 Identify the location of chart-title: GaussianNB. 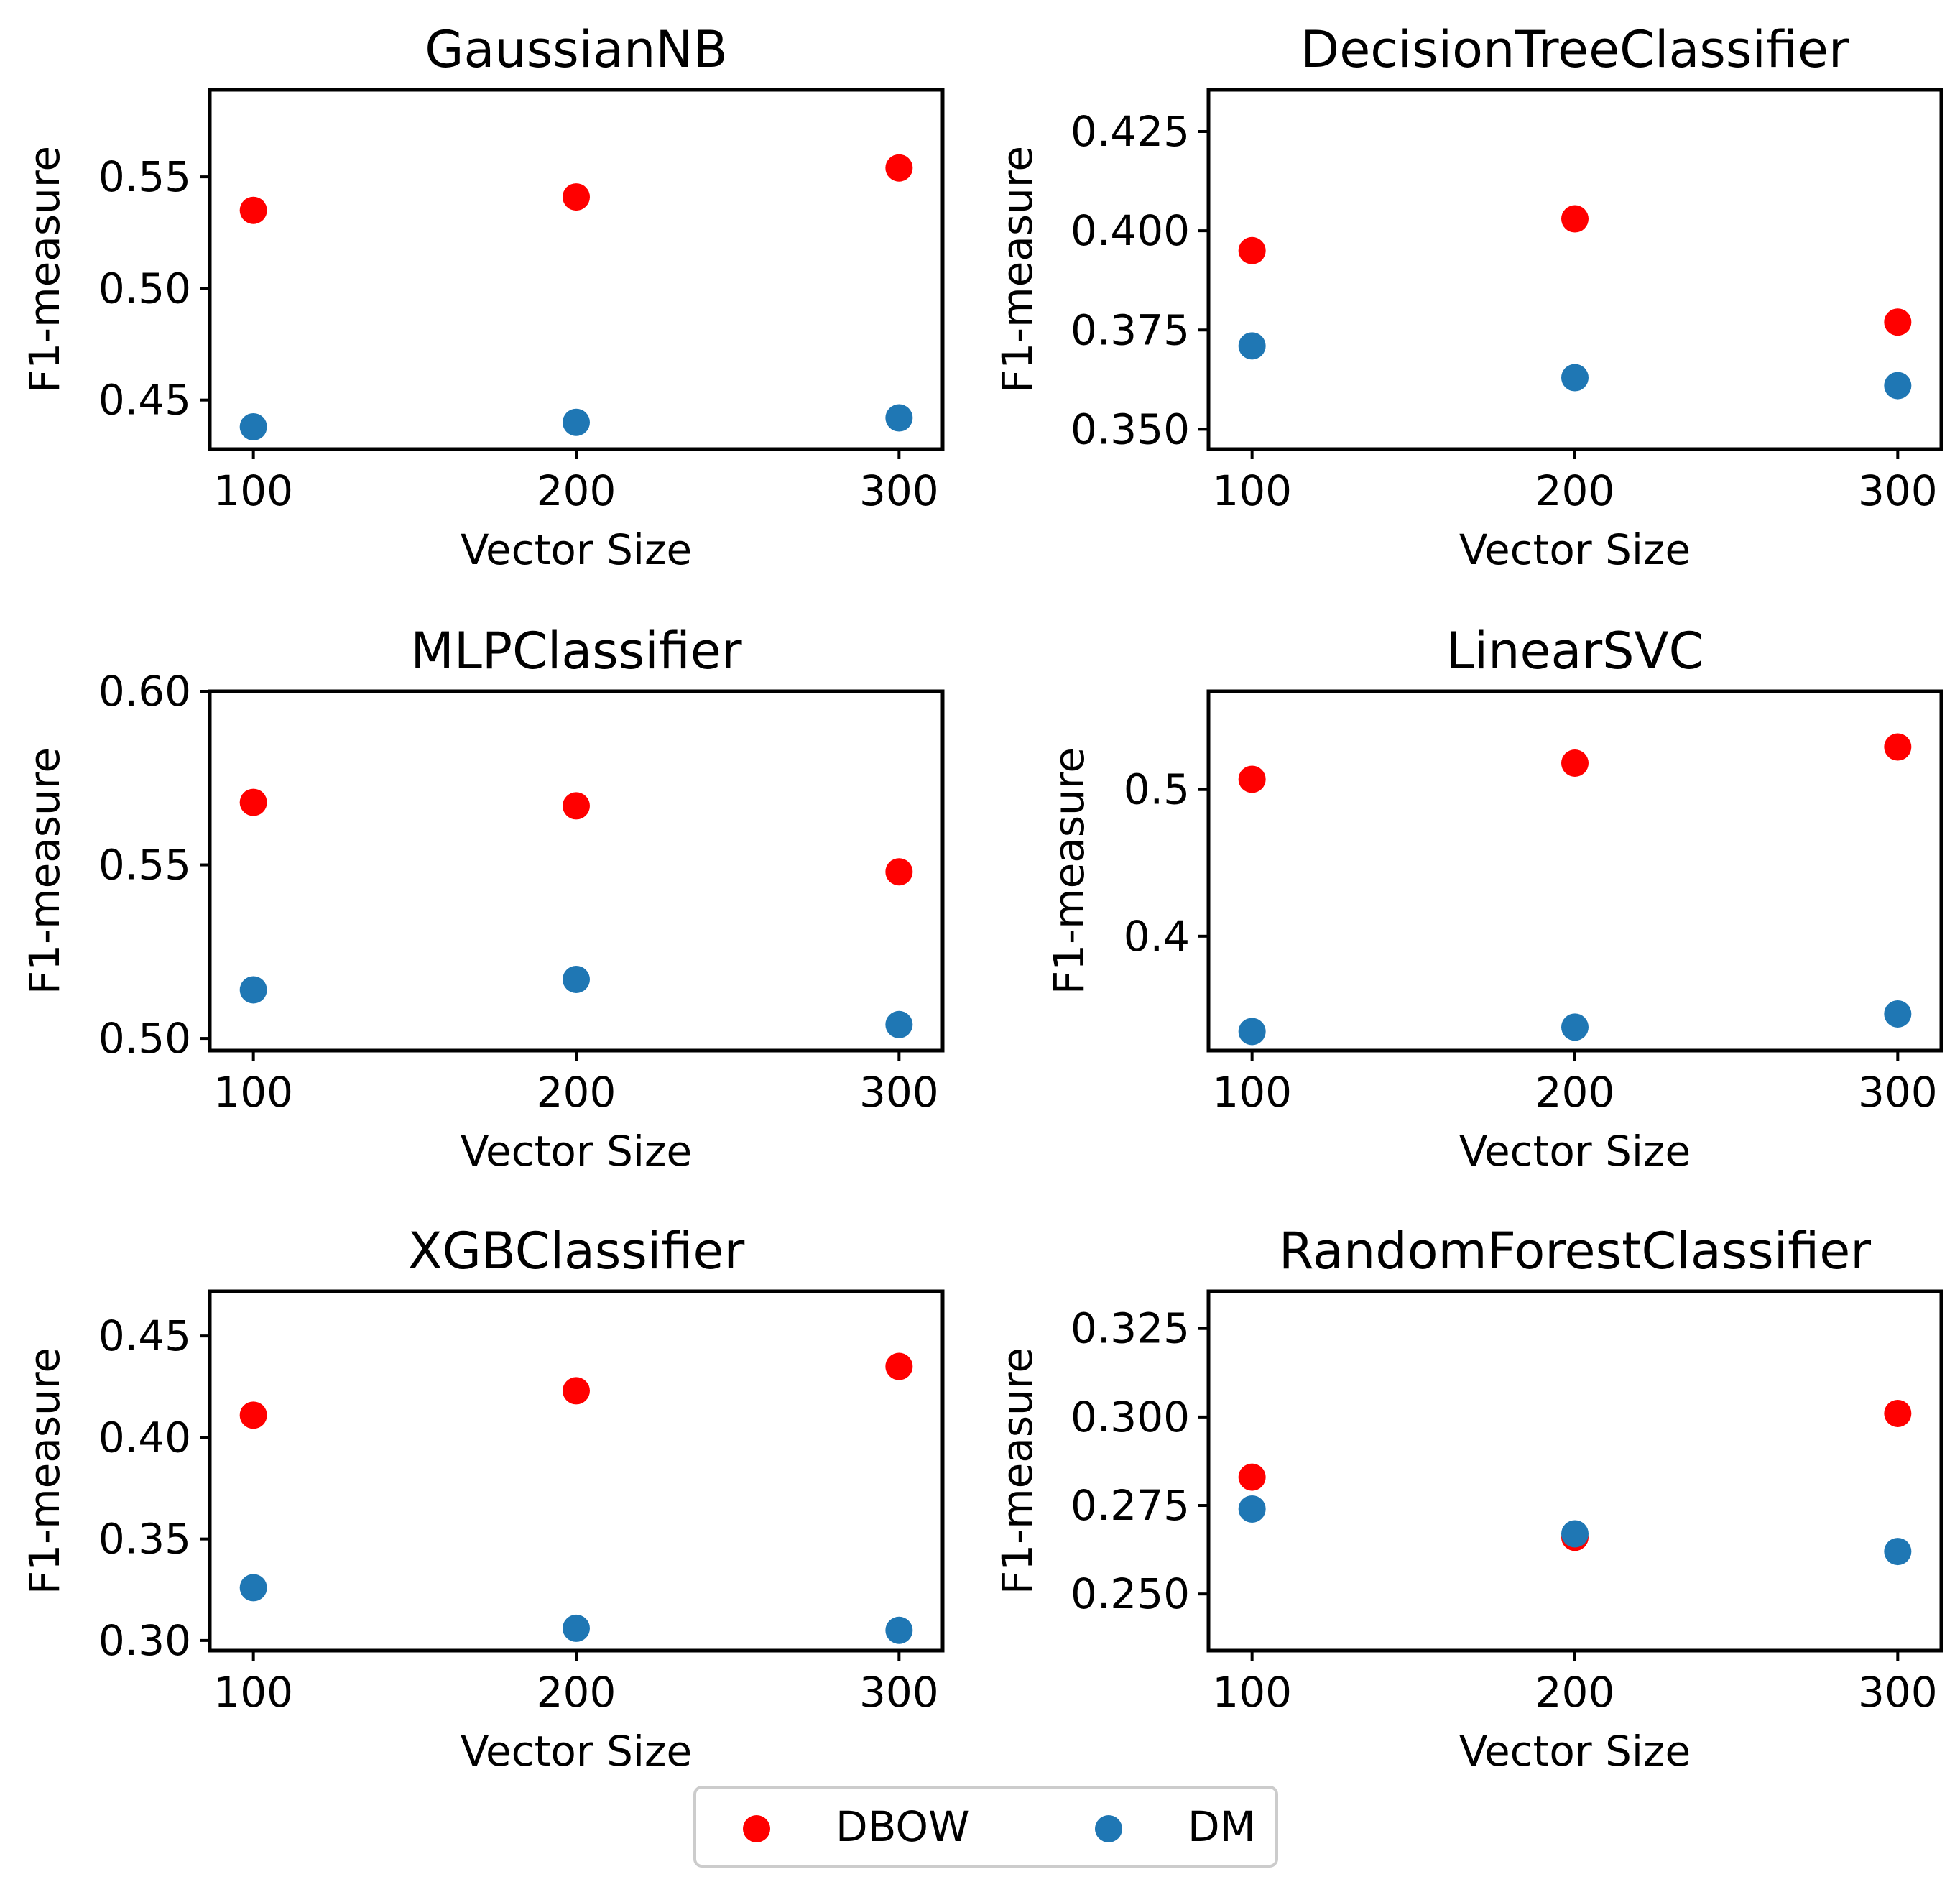
(576, 49).